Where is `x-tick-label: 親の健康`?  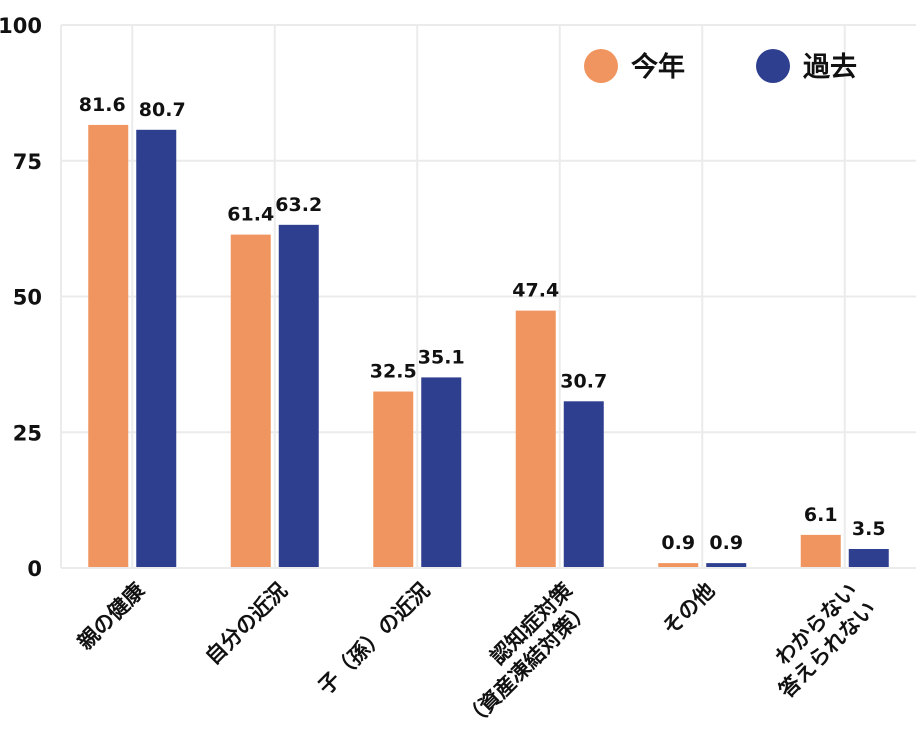
x-tick-label: 親の健康 is located at coordinates (111, 616).